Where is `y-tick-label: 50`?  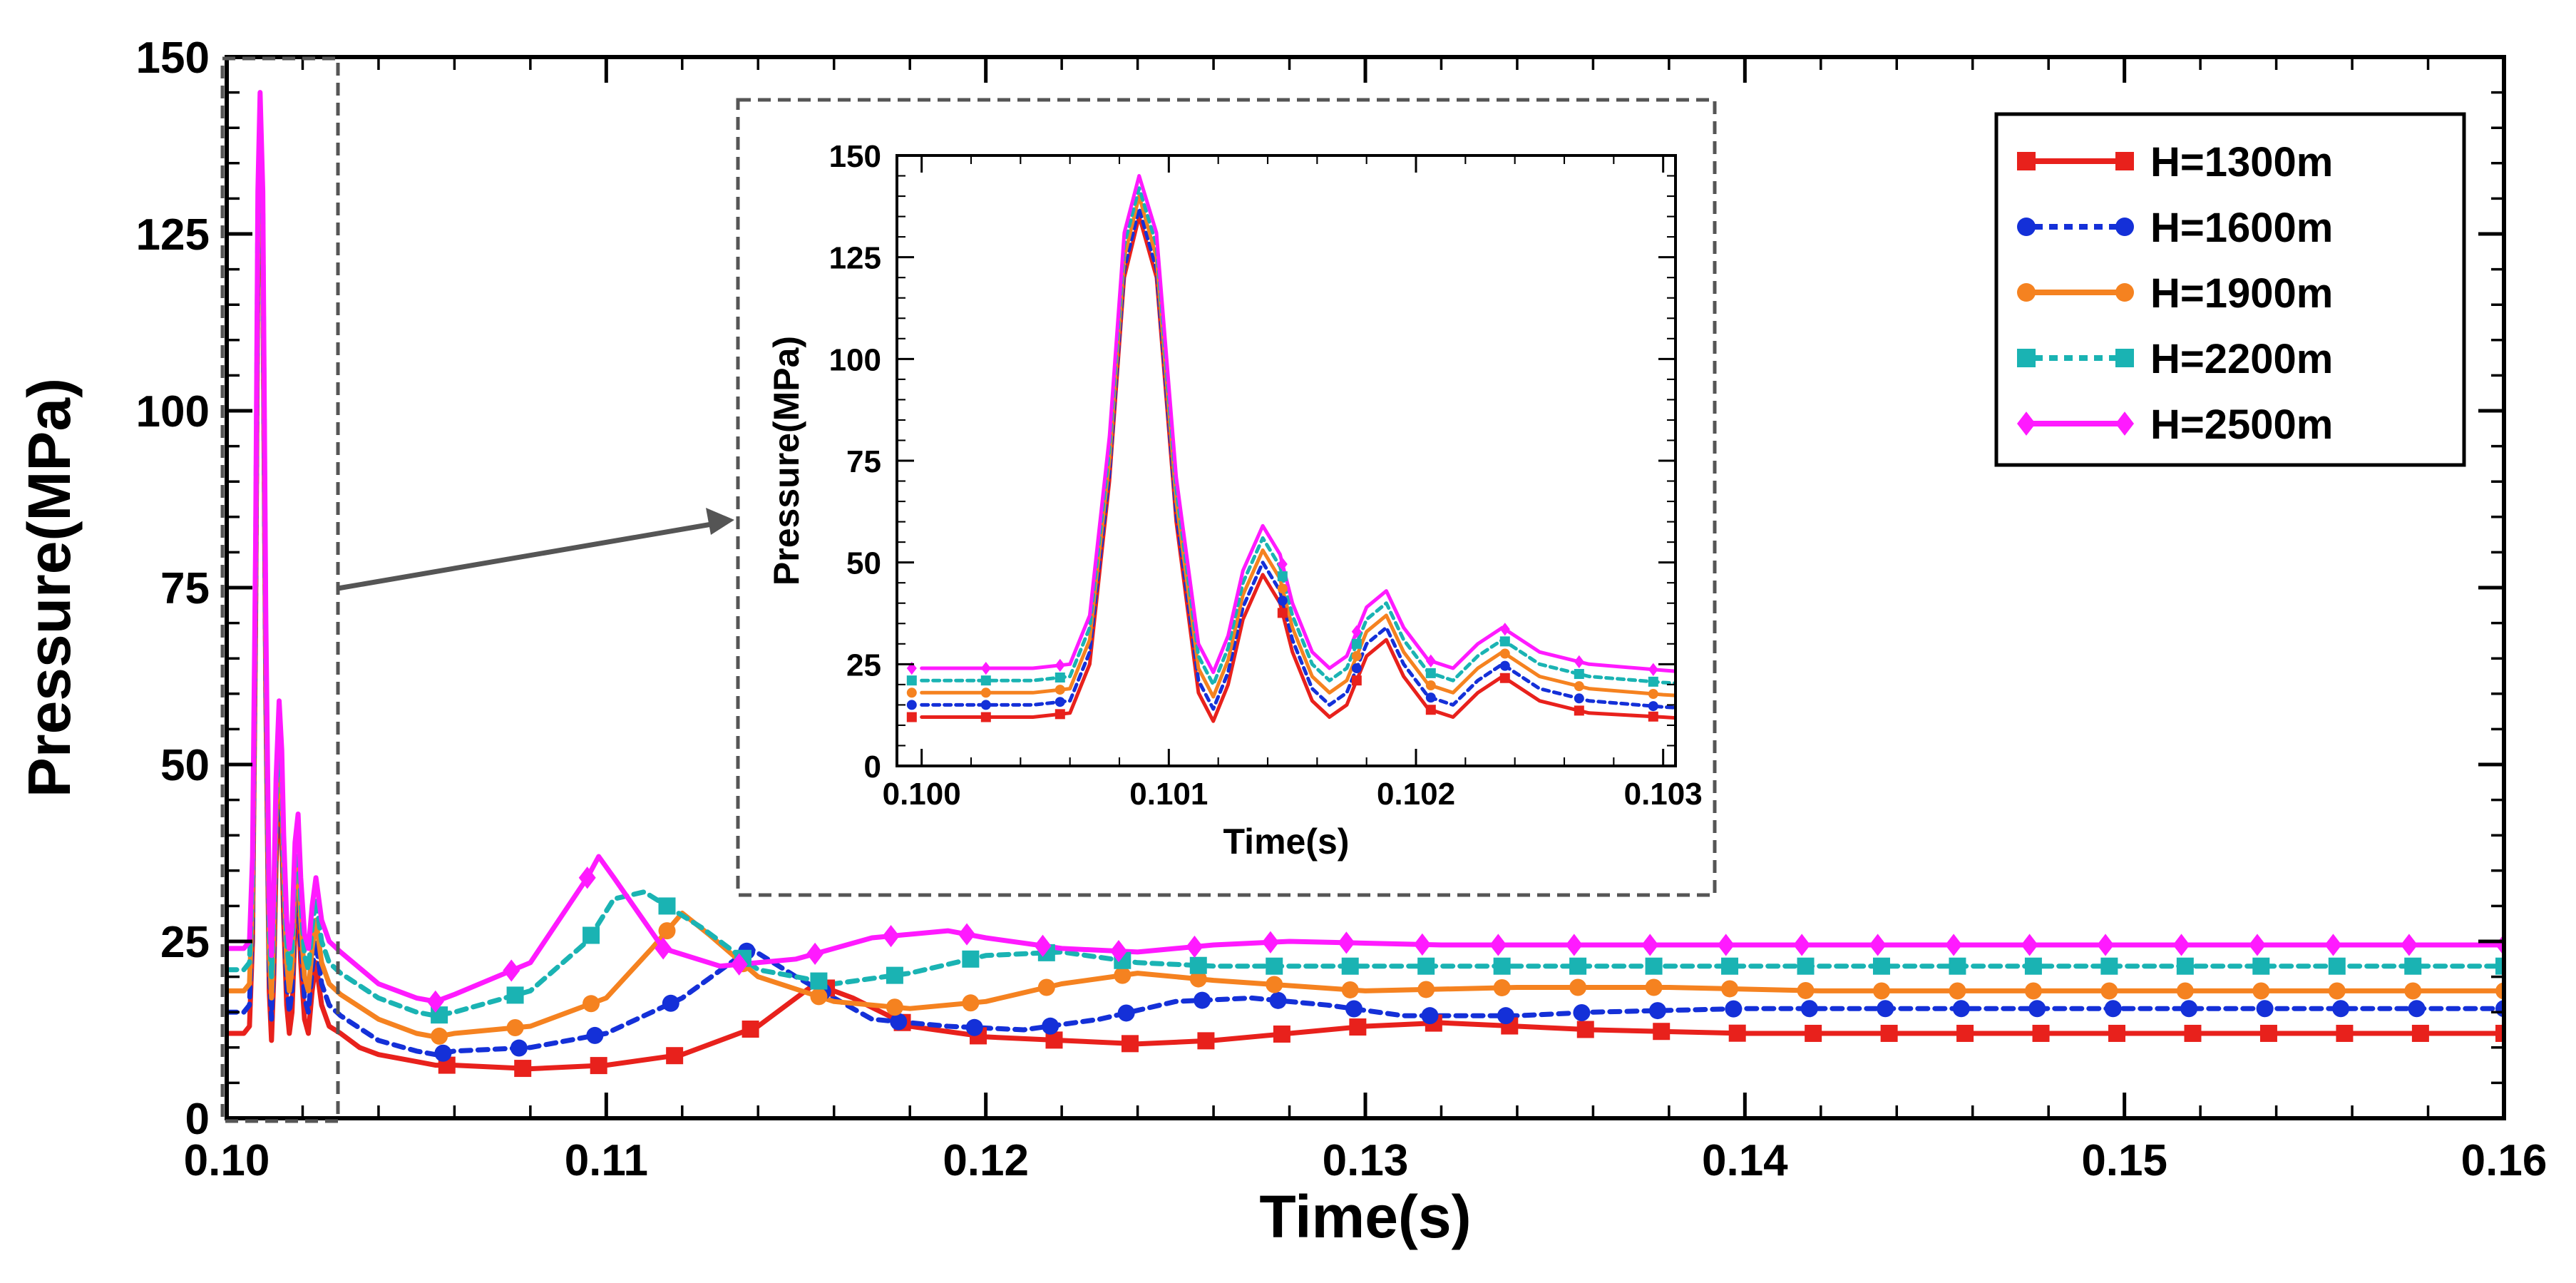 y-tick-label: 50 is located at coordinates (863, 563).